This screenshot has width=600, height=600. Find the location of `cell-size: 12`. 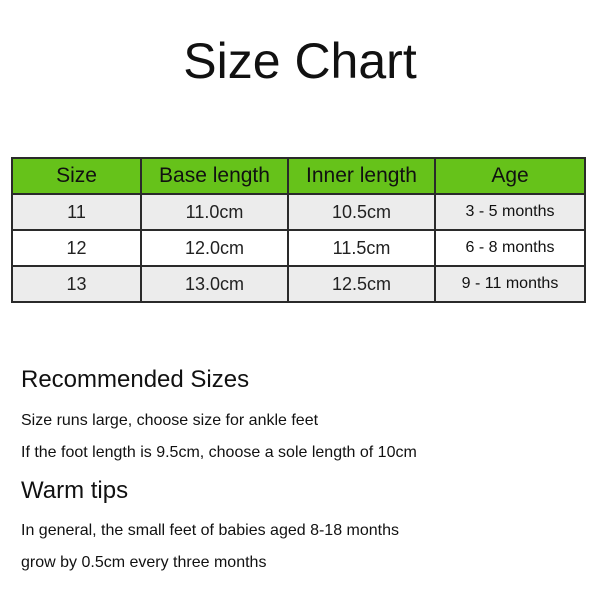

cell-size: 12 is located at coordinates (76, 248).